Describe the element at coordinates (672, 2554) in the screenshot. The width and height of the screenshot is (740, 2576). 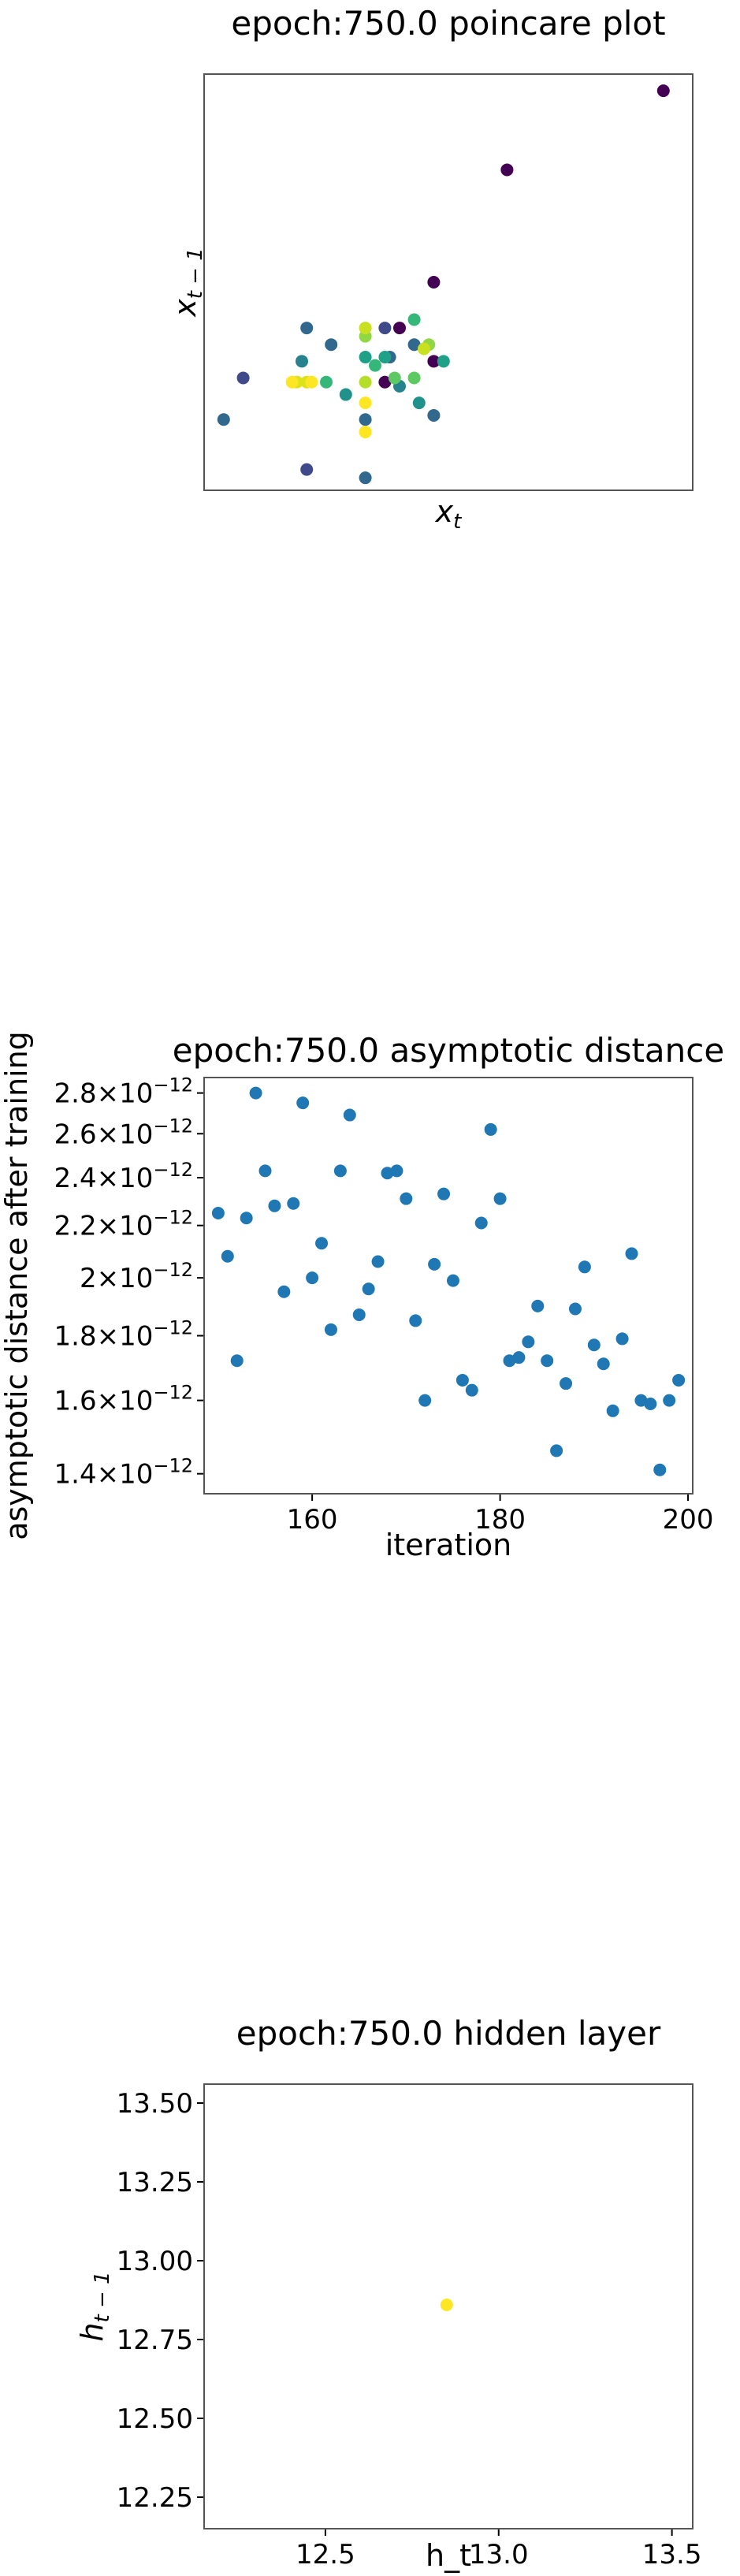
I see `hidden-xtick-label-2: 13.5` at that location.